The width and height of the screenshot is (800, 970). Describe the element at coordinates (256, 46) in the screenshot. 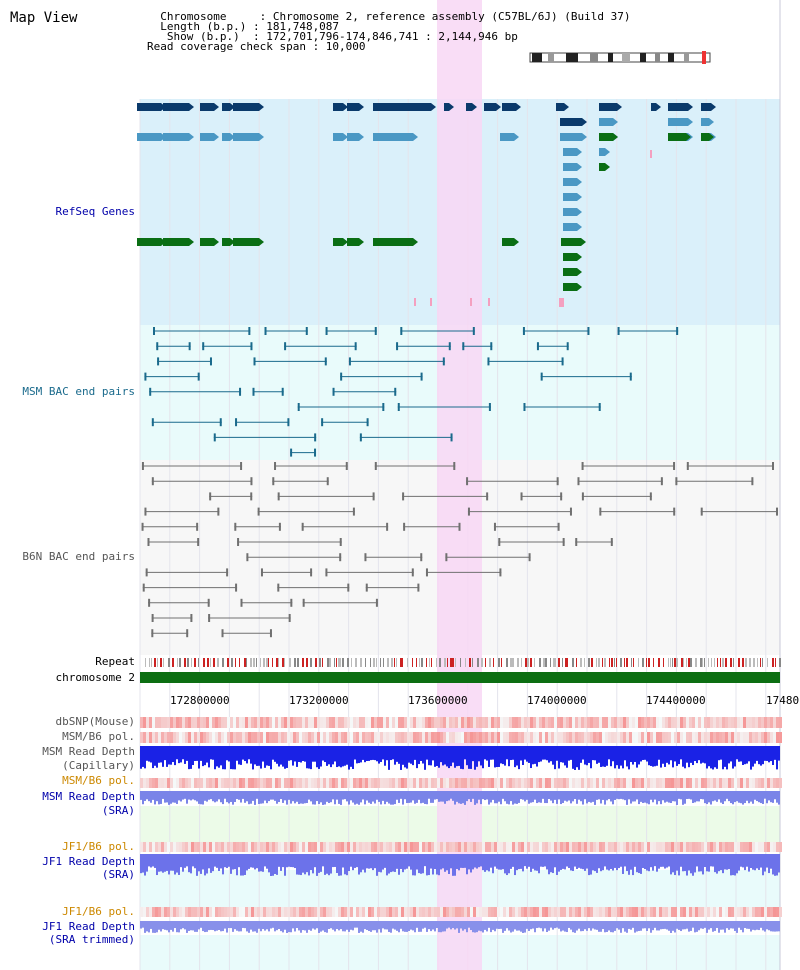

I see `header-span: Read coverage check span : 10,000` at that location.